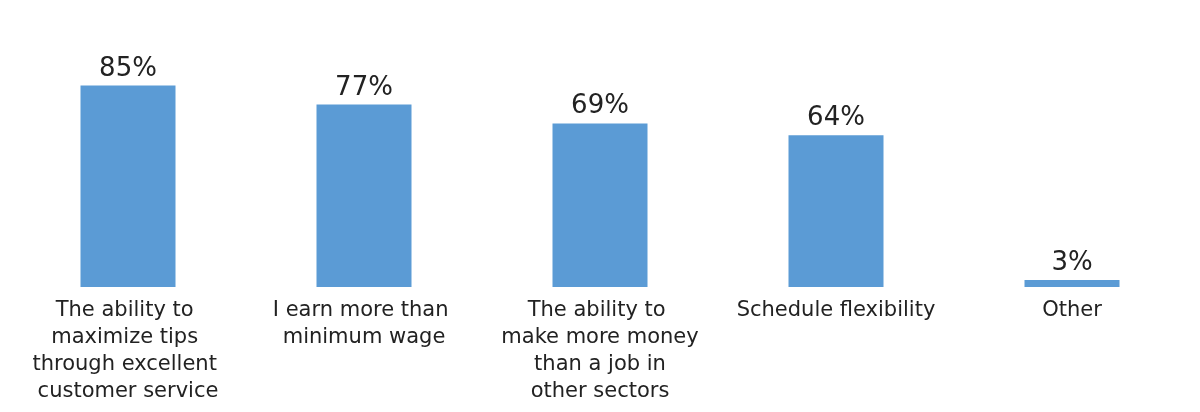 The width and height of the screenshot is (1200, 412). Describe the element at coordinates (600, 104) in the screenshot. I see `data-label: 69%` at that location.